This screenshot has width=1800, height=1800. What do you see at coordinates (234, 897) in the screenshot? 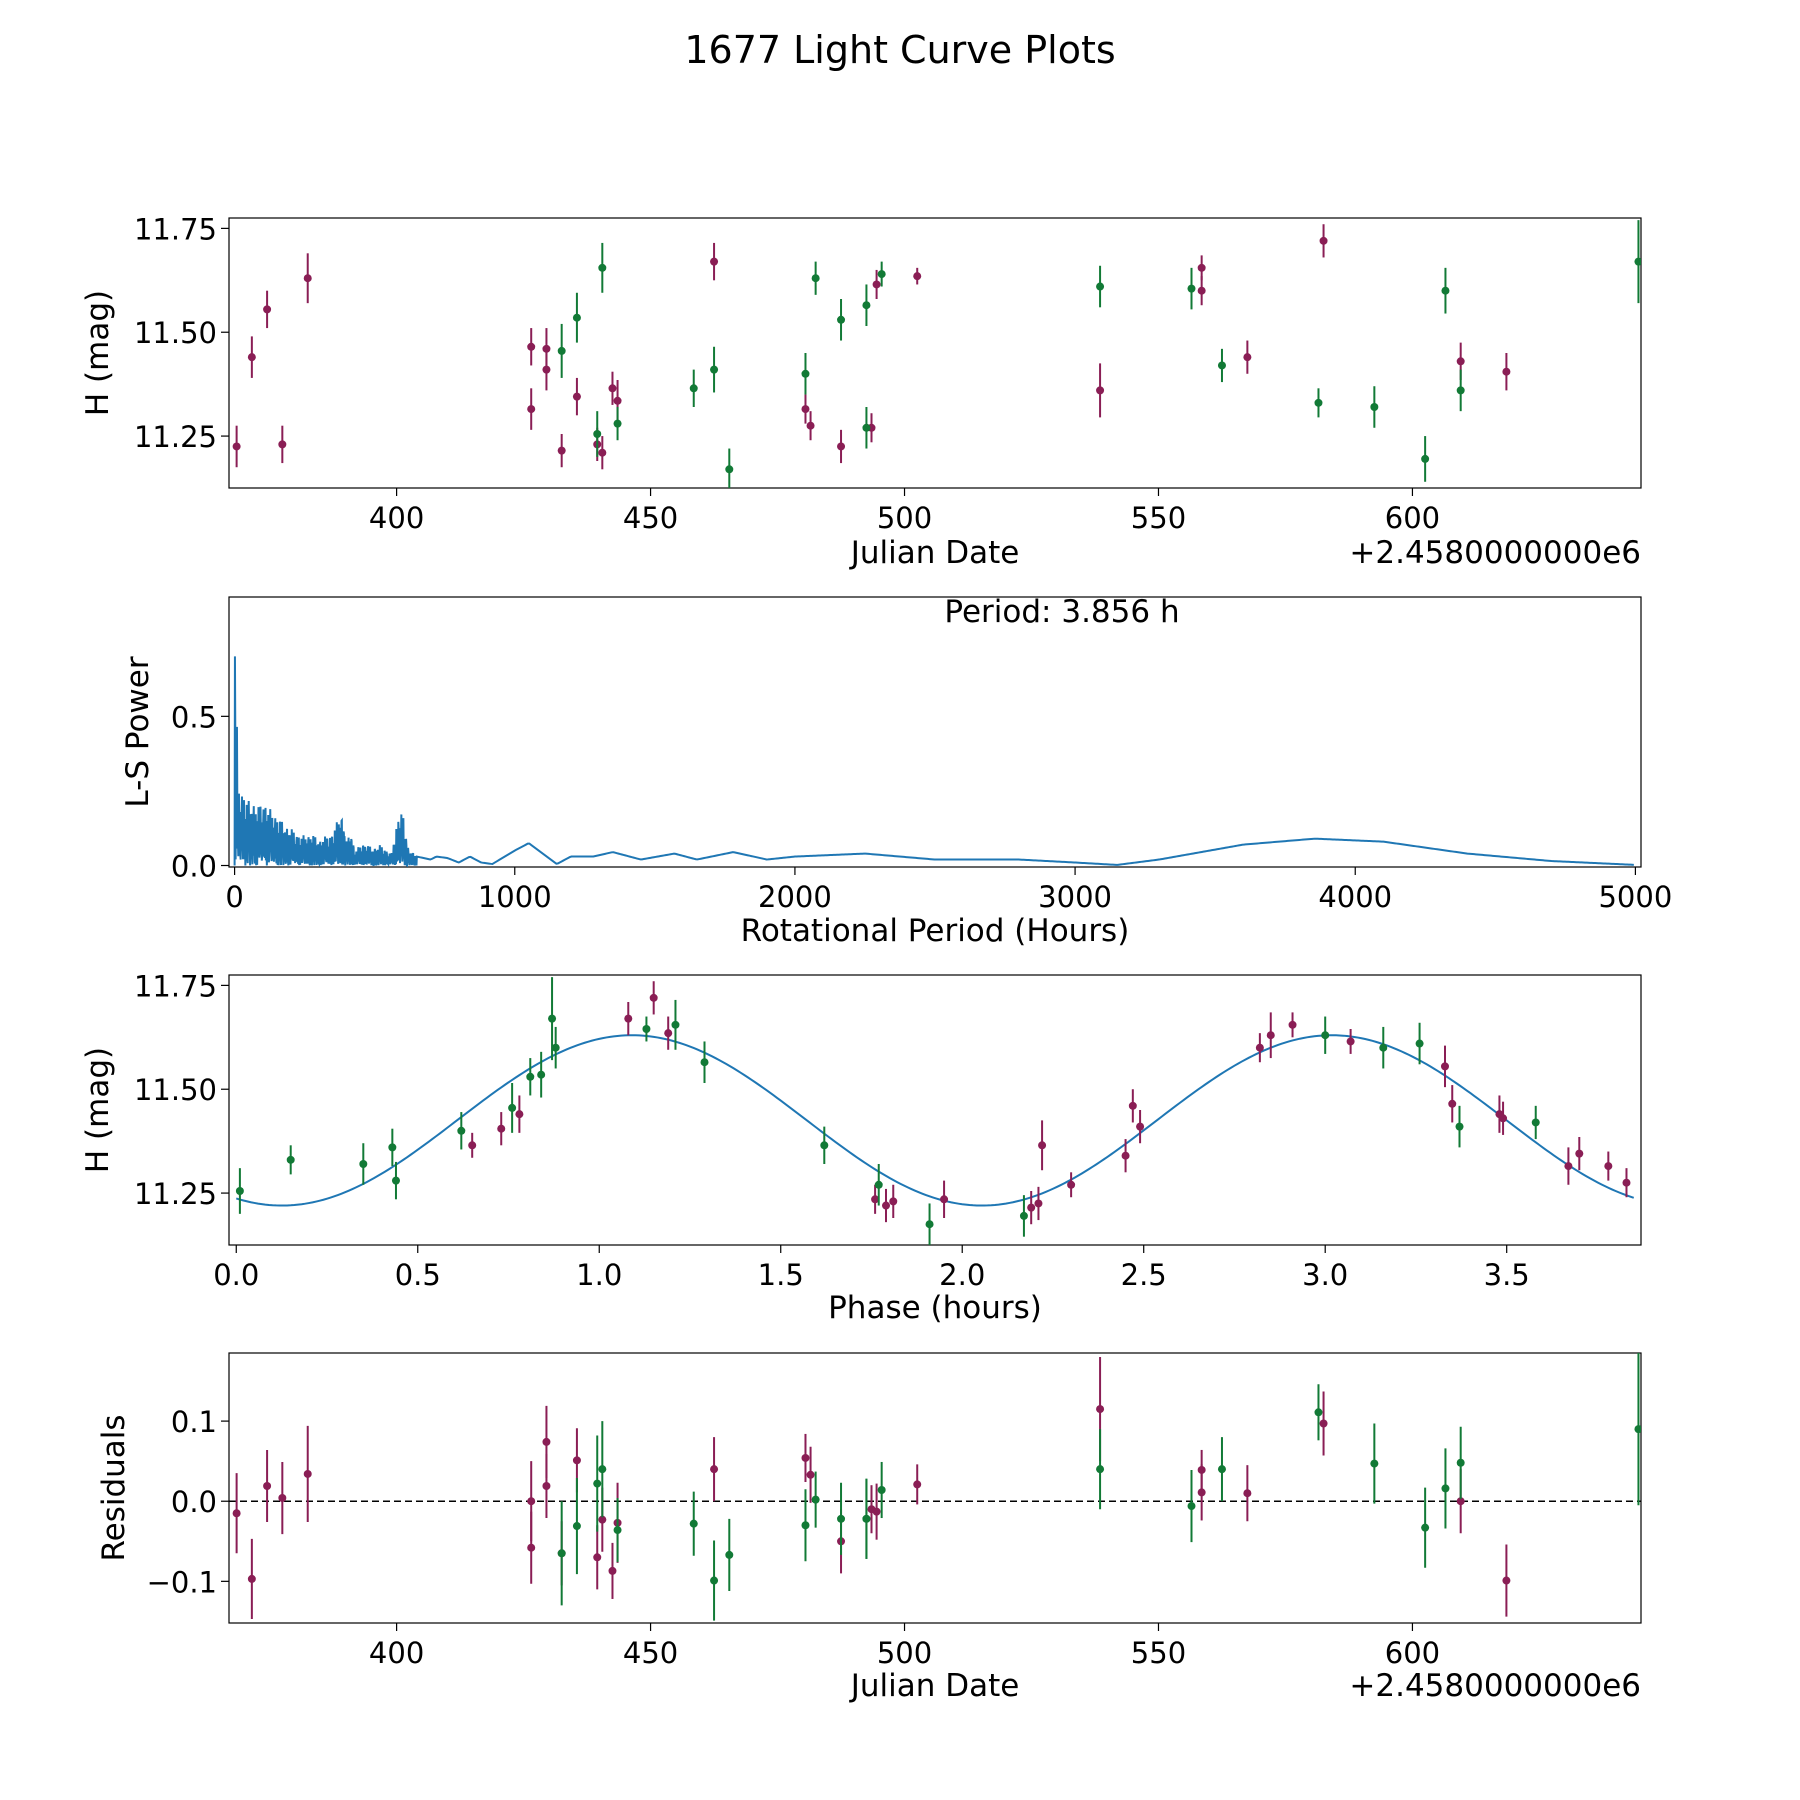
I see `x-tick-label: 0` at bounding box center [234, 897].